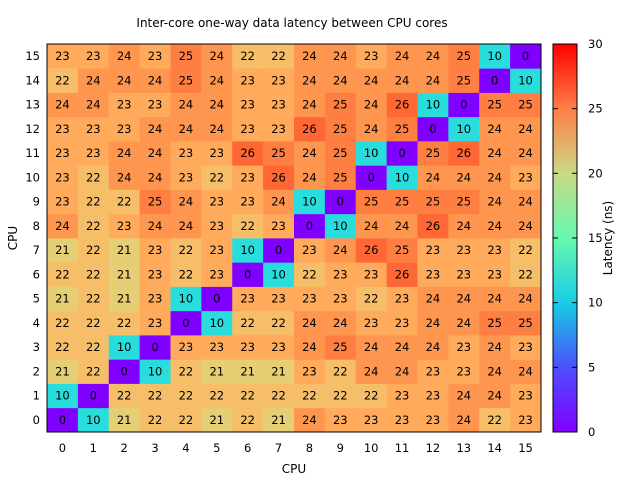  Describe the element at coordinates (186, 299) in the screenshot. I see `cell-value-label: 10` at that location.